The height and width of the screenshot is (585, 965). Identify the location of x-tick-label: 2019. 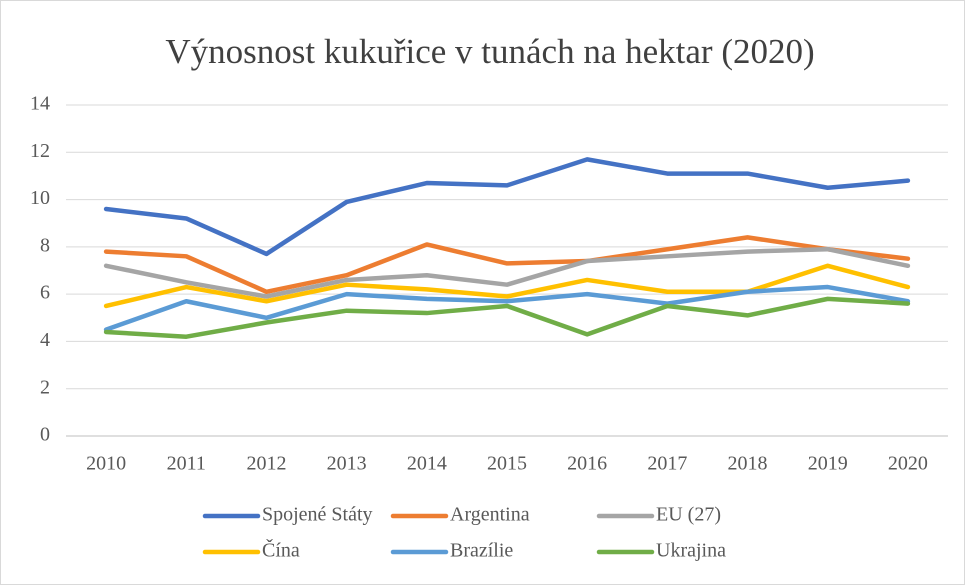
(828, 464).